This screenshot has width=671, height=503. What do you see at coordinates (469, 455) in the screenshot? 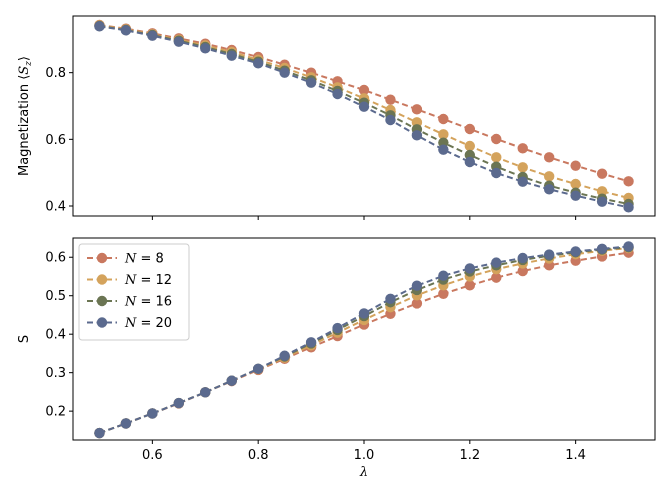
I see `x-tick-label: 1.2` at bounding box center [469, 455].